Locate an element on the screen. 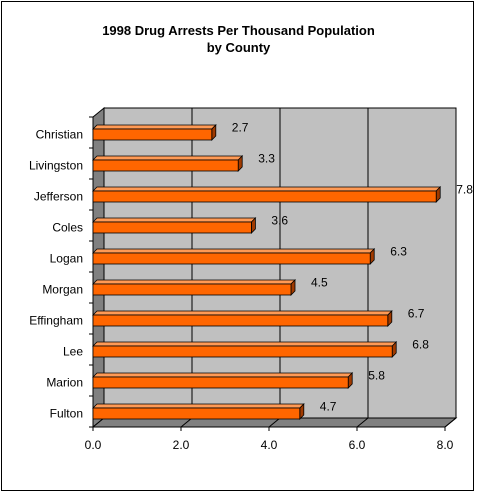 This screenshot has width=477, height=494. value-label: 5.8 is located at coordinates (376, 376).